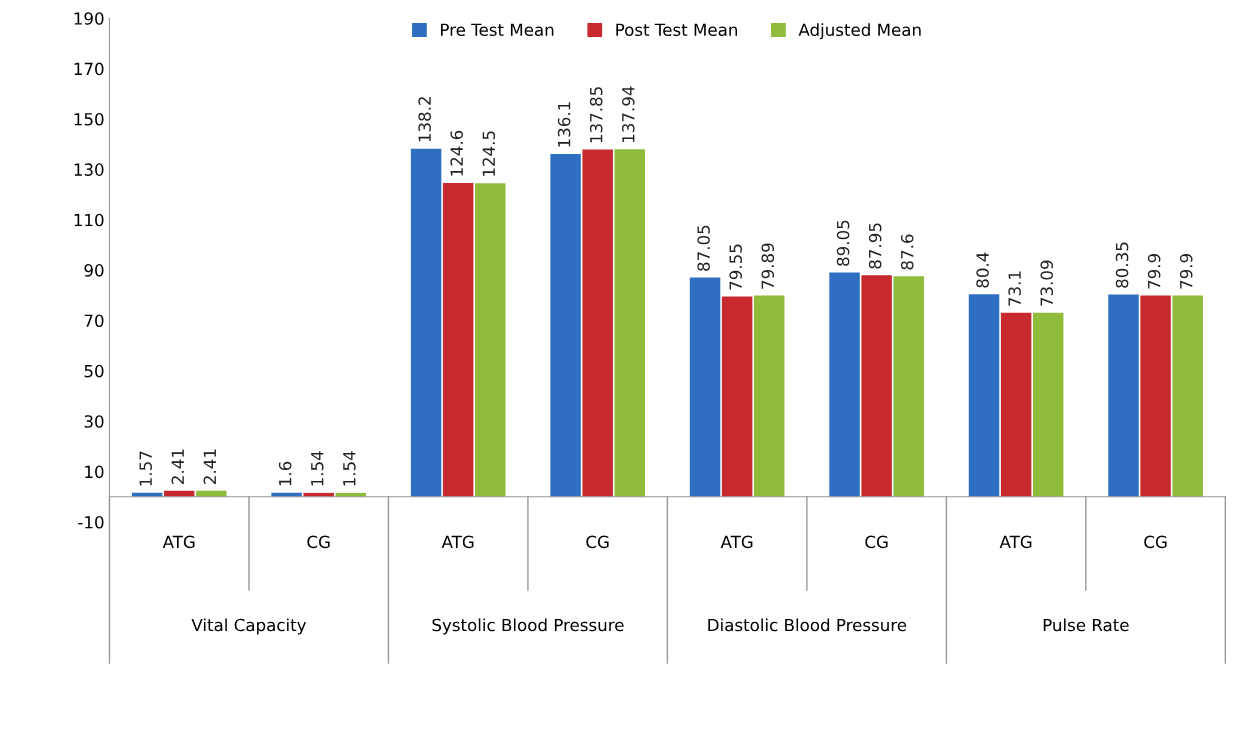 The image size is (1244, 730). What do you see at coordinates (91, 522) in the screenshot?
I see `y-tick-label: -10` at bounding box center [91, 522].